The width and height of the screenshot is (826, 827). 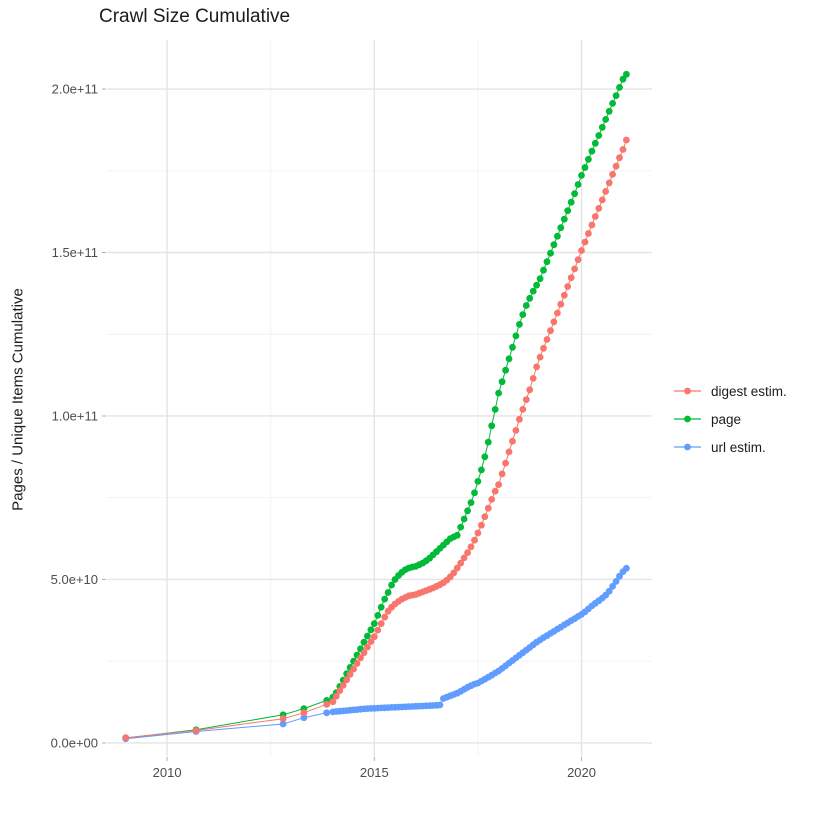 I want to click on series-line, so click(x=376, y=653).